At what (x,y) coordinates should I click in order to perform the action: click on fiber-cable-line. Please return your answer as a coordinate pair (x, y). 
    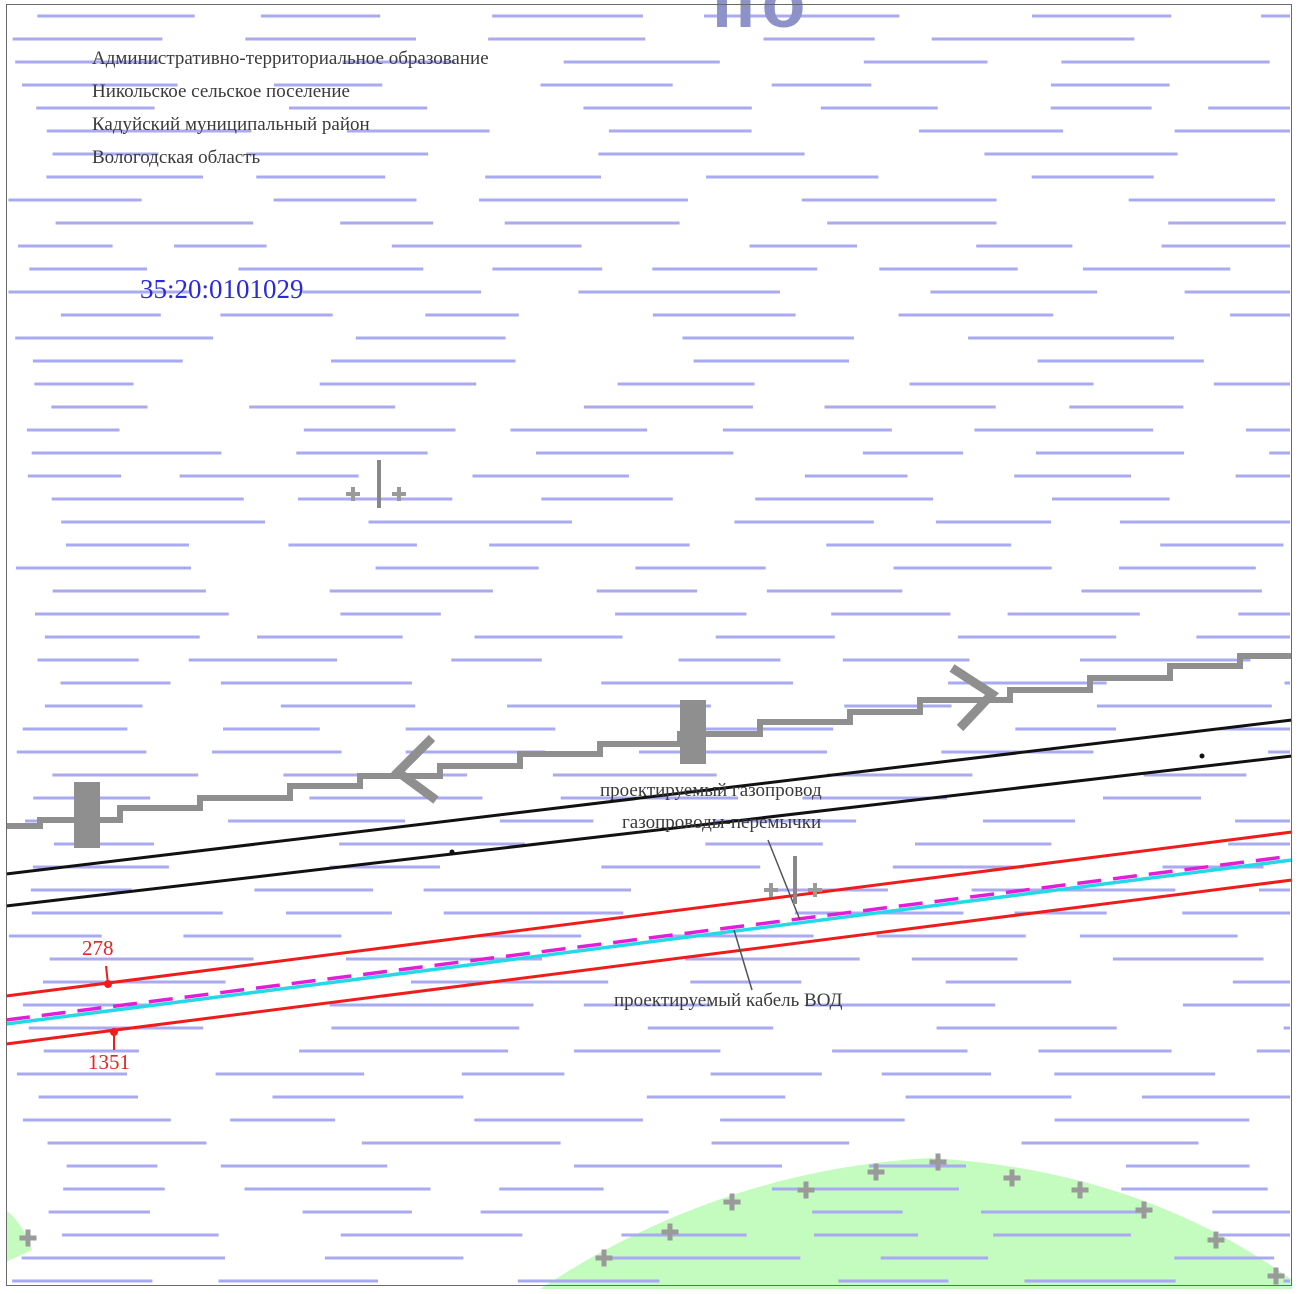
    Looking at the image, I should click on (649, 942).